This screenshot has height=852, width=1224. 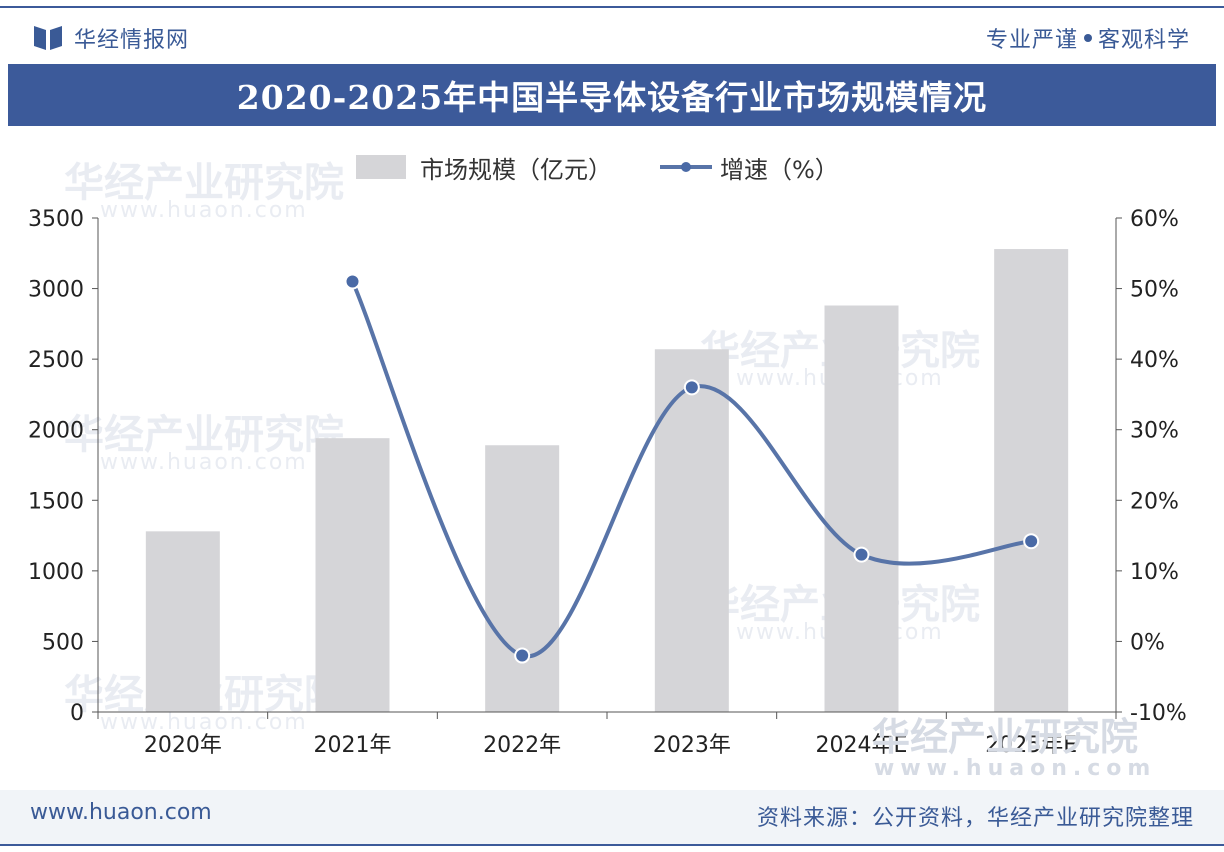 I want to click on footer-source: 资料来源：公开资料，华经产业研究院整理, so click(x=975, y=818).